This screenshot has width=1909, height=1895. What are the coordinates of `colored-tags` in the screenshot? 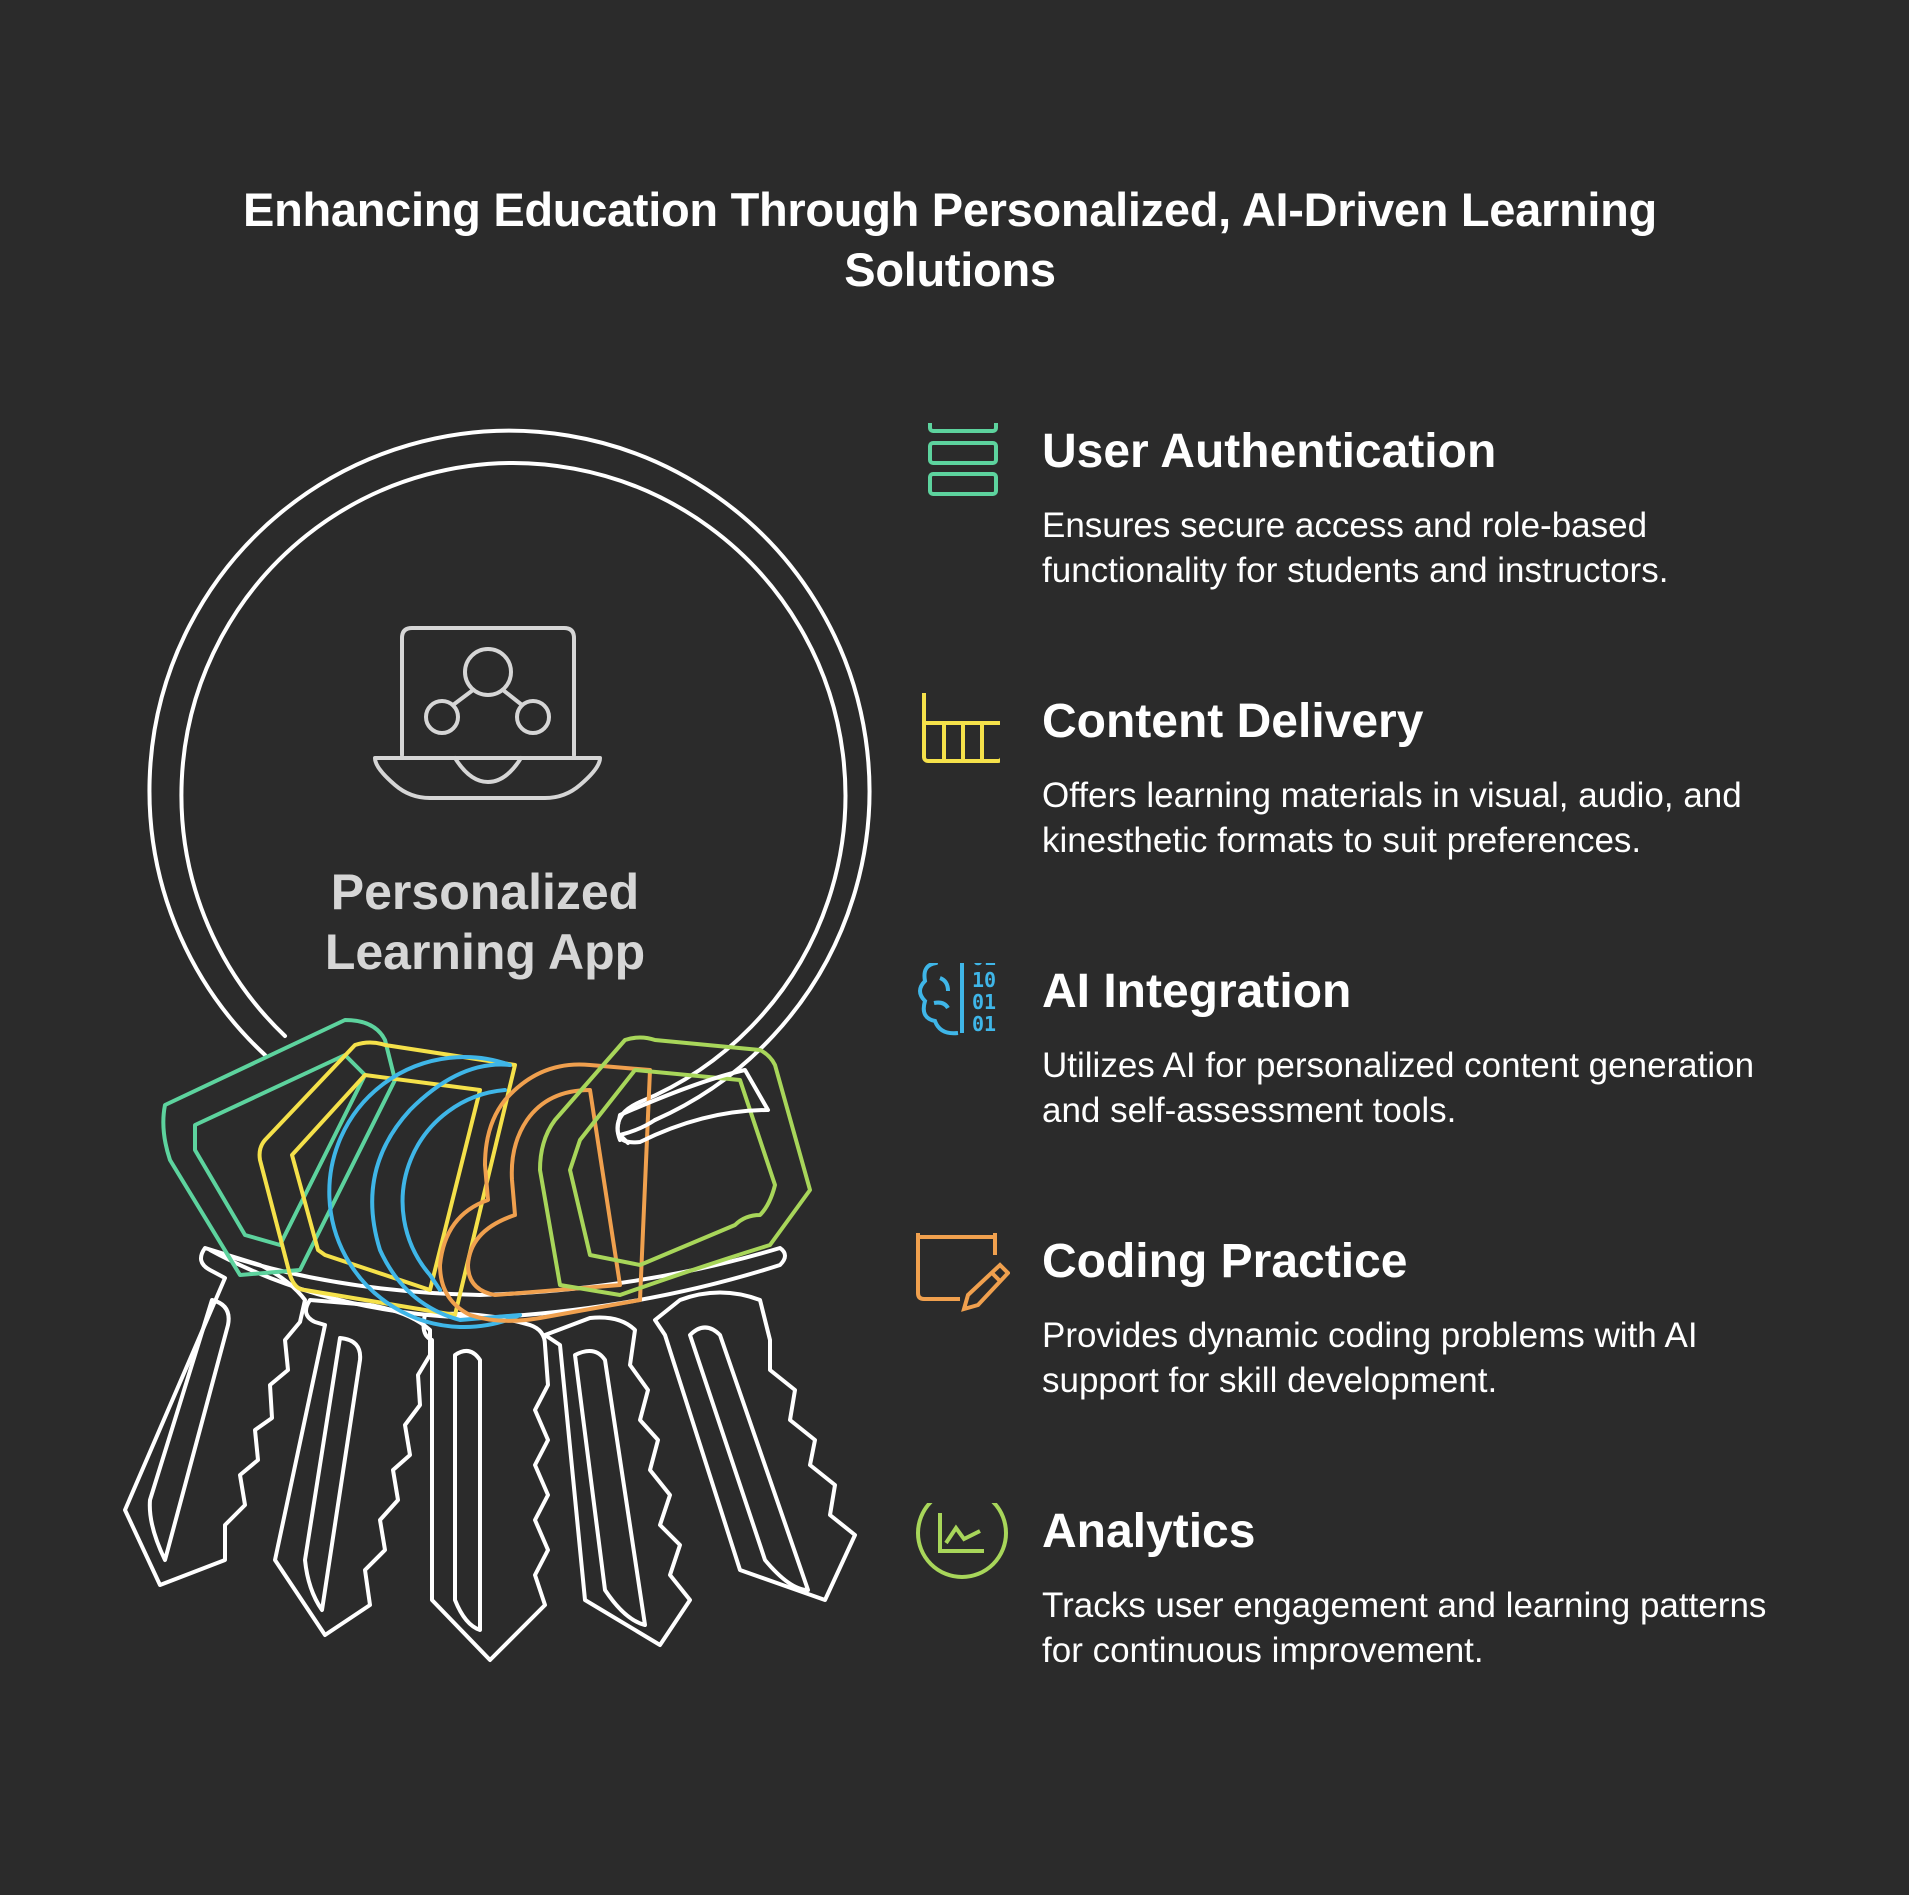 It's located at (486, 1174).